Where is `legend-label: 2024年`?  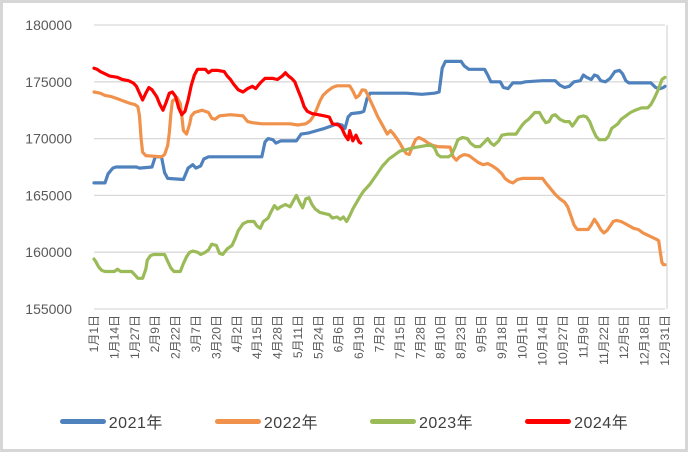
legend-label: 2024年 is located at coordinates (601, 423).